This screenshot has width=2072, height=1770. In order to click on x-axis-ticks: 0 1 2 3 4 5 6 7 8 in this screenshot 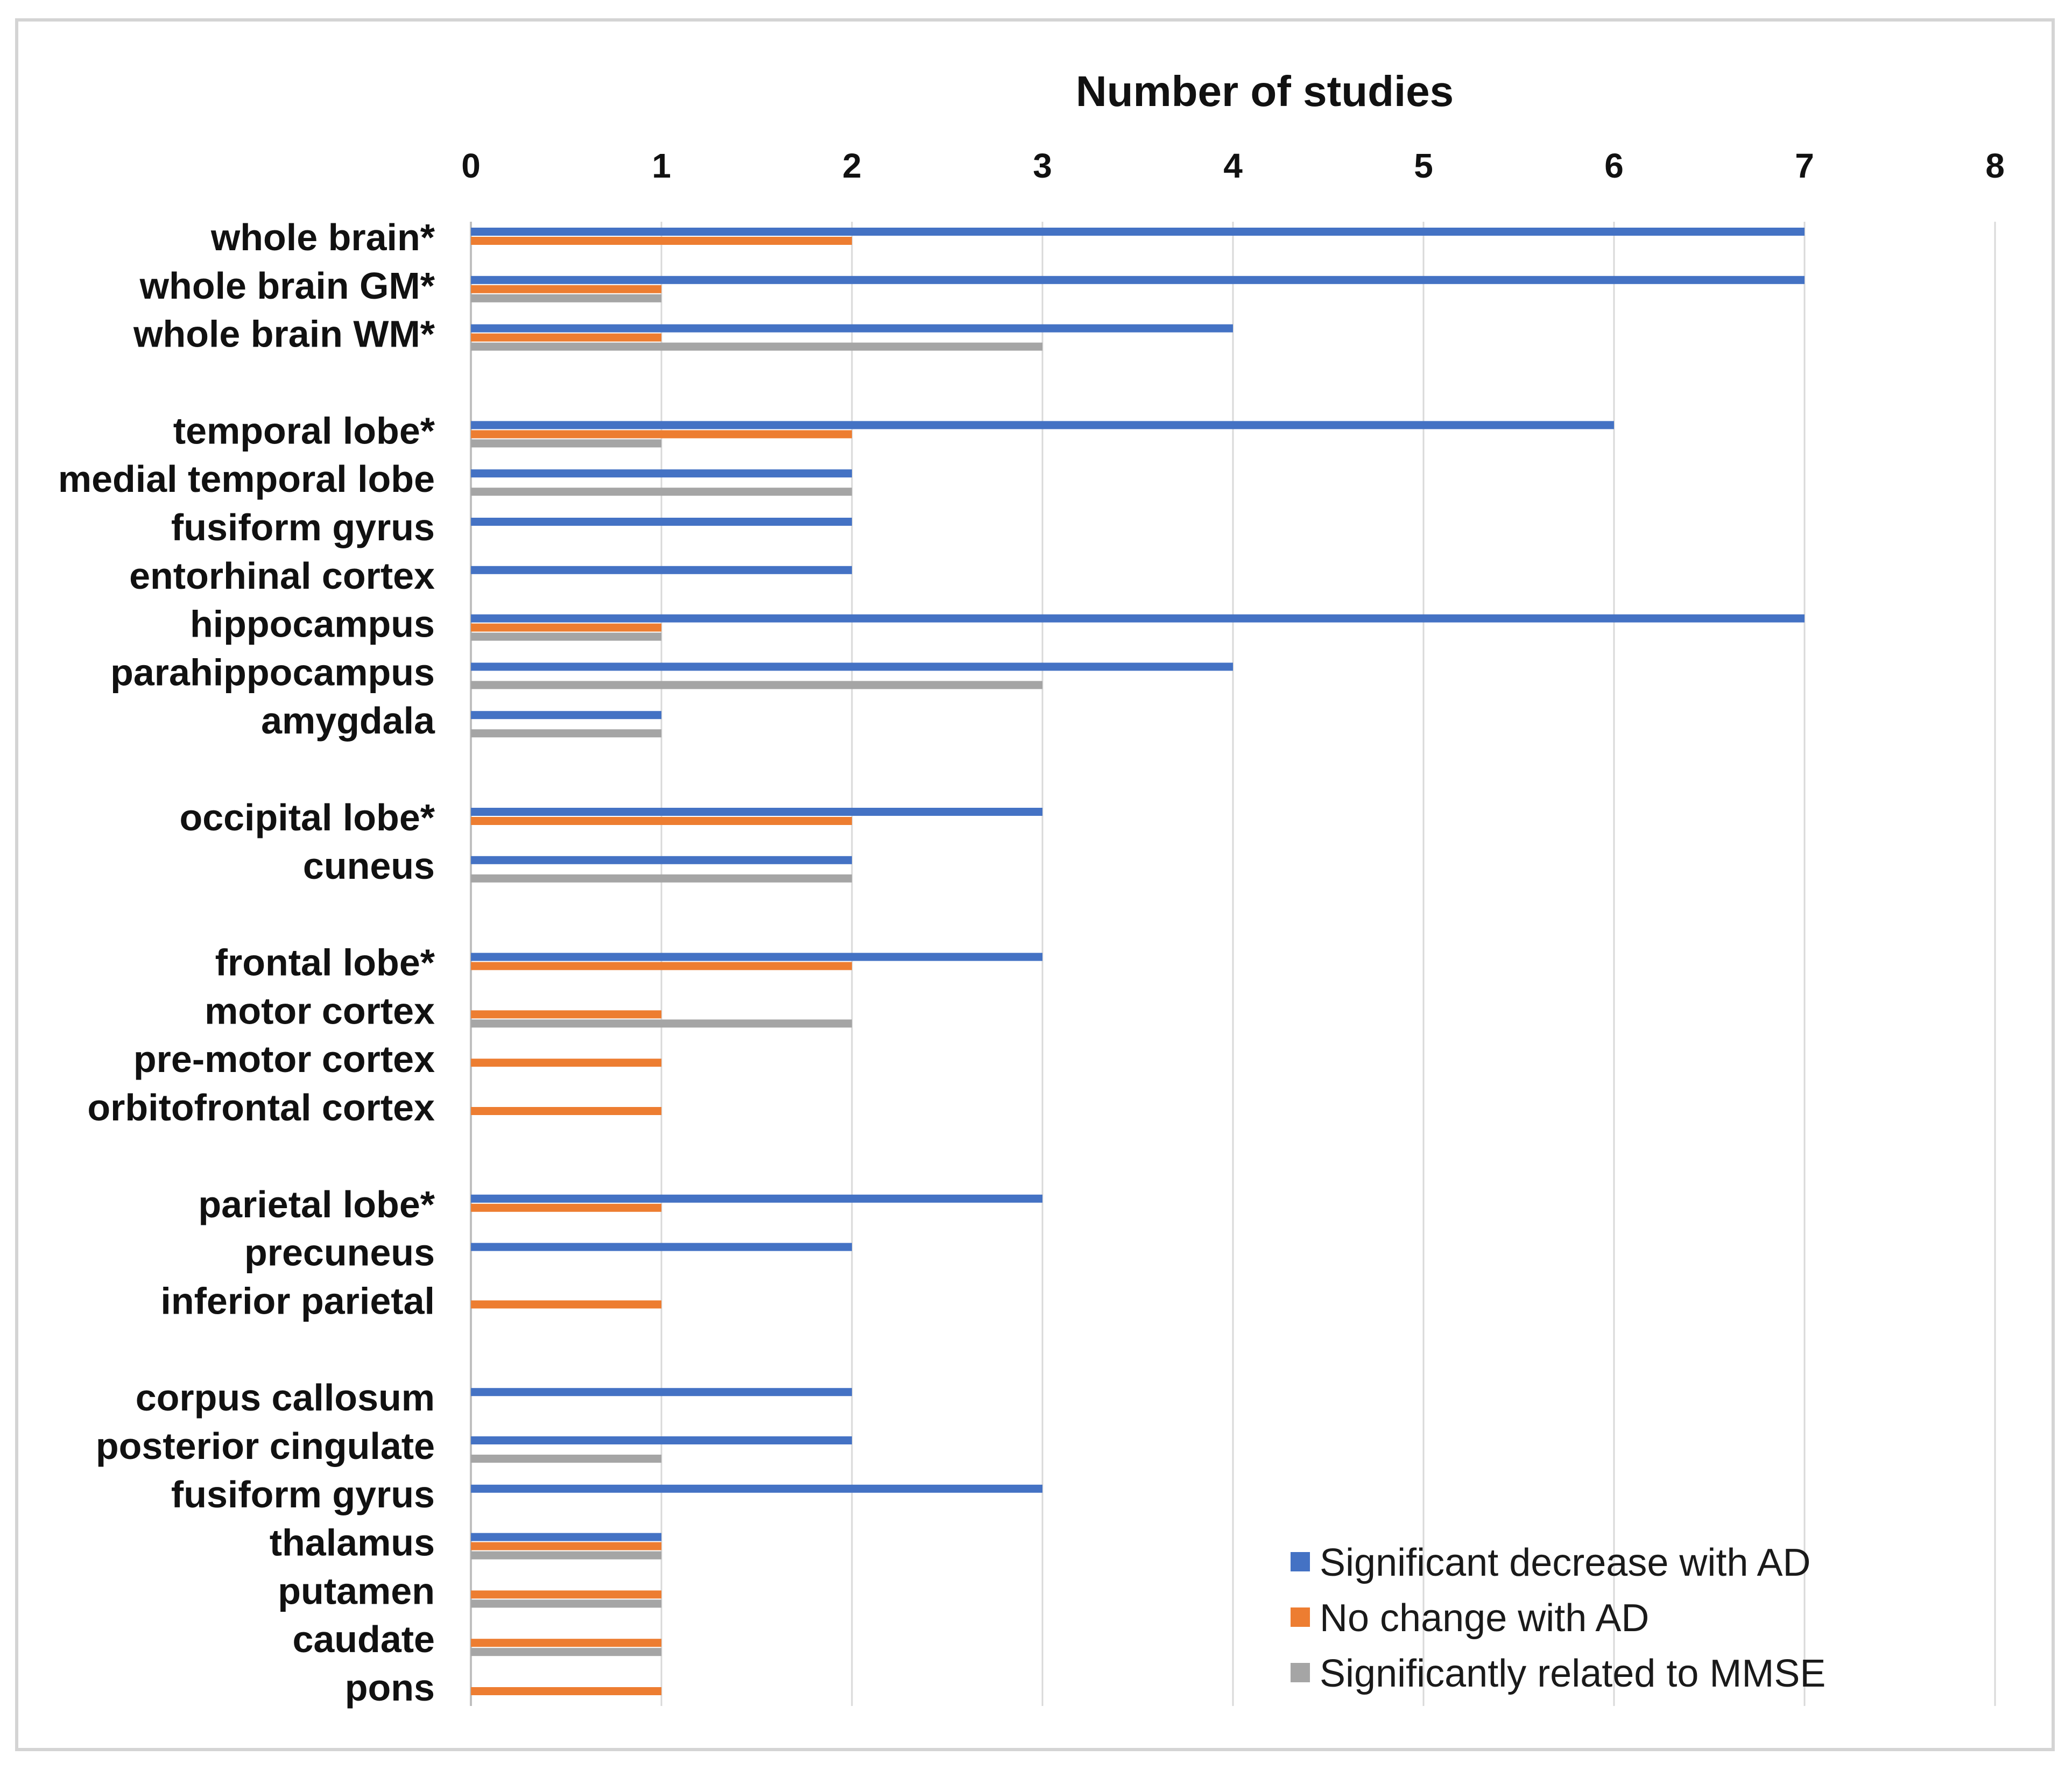, I will do `click(1233, 165)`.